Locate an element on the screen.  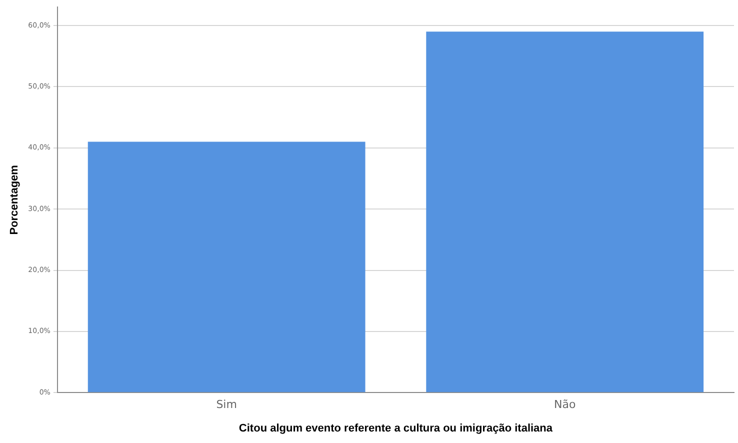
x-axis-title: Citou algum evento referente a cultura ou imigração italiana is located at coordinates (396, 428).